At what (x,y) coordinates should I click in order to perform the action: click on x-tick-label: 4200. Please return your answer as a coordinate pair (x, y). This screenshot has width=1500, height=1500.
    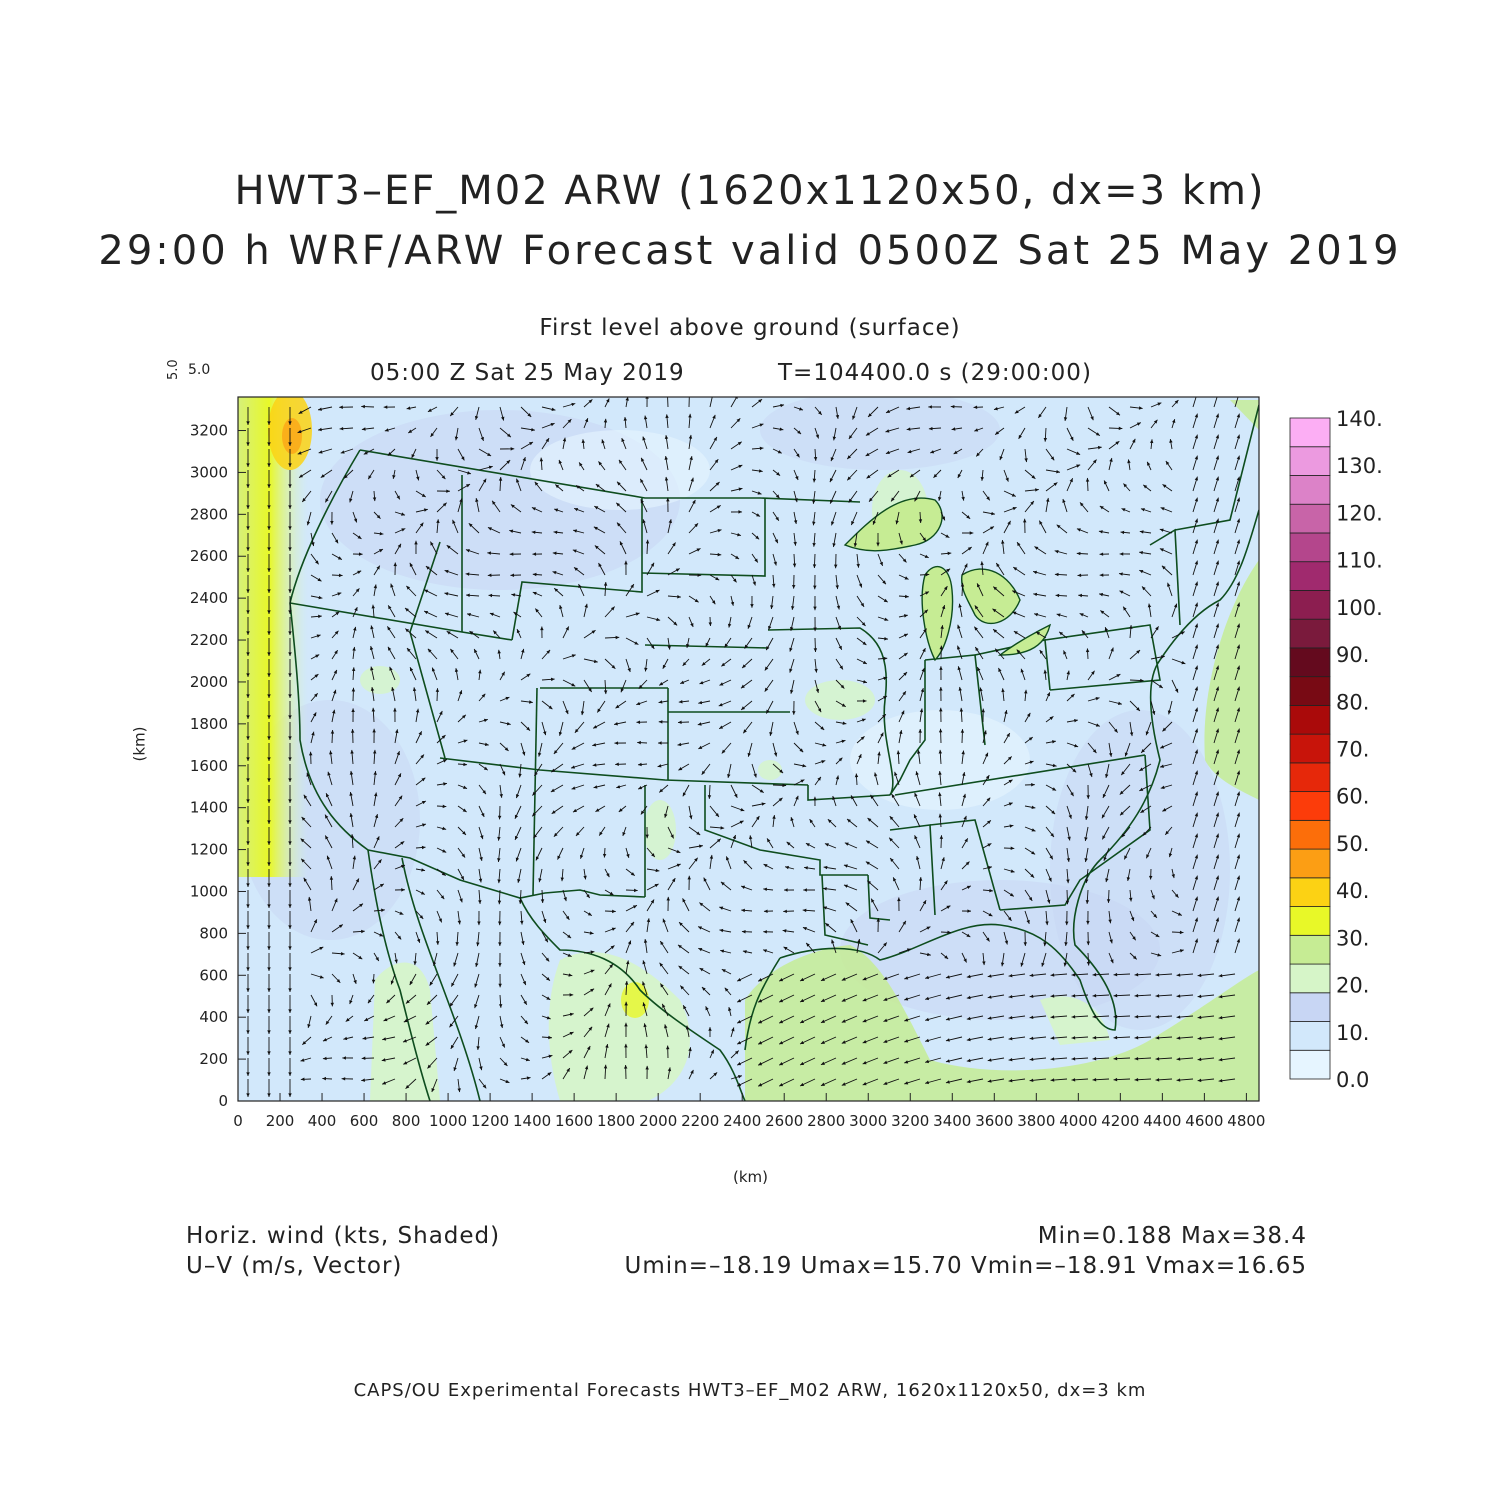
    Looking at the image, I should click on (1120, 1121).